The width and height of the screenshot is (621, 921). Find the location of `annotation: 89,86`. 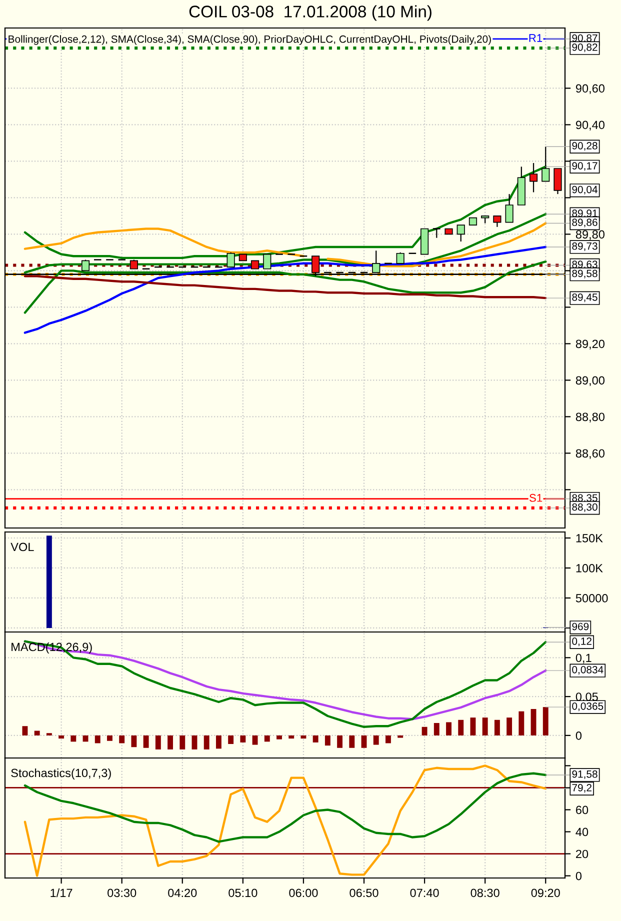

annotation: 89,86 is located at coordinates (585, 223).